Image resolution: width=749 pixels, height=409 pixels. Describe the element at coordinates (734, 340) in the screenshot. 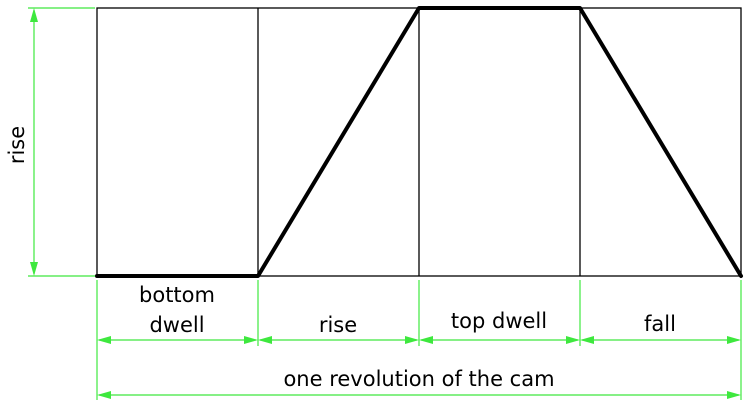

I see `fall-arrow-right` at that location.